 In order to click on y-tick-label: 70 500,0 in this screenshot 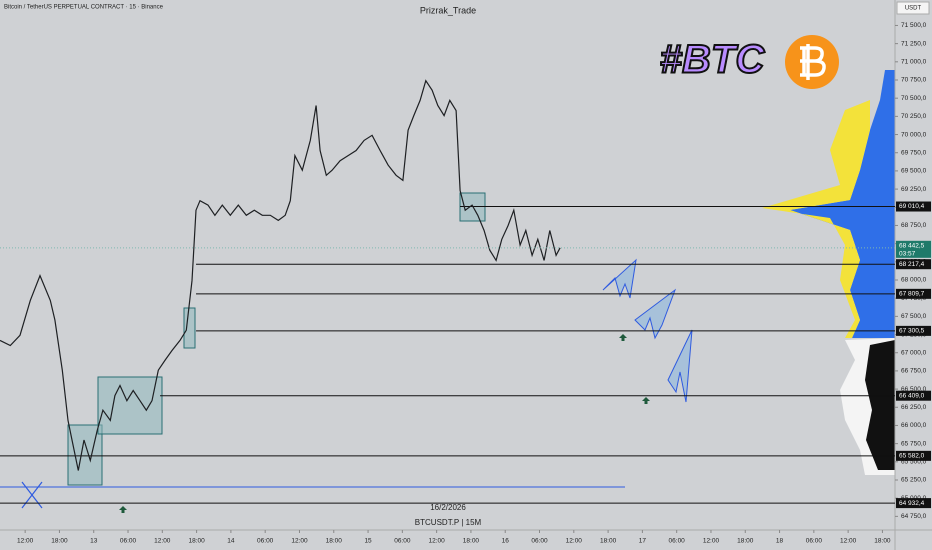, I will do `click(914, 98)`.